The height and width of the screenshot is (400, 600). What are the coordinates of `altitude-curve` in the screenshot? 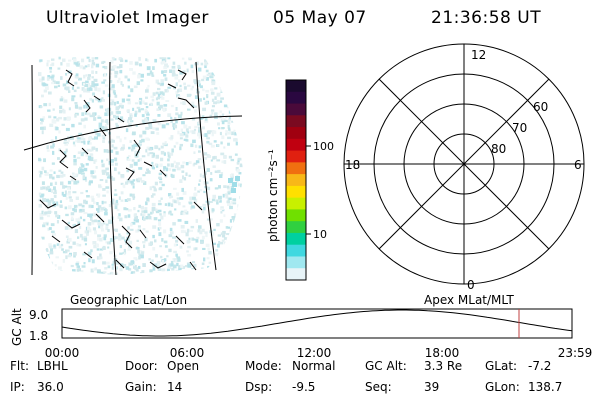 It's located at (317, 323).